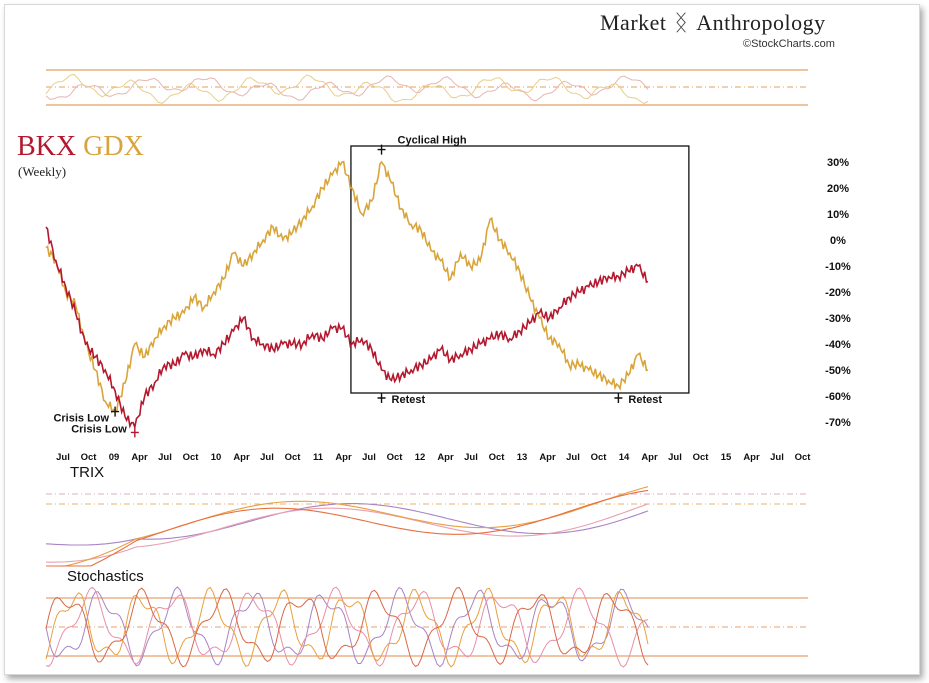 The image size is (929, 683). What do you see at coordinates (838, 215) in the screenshot?
I see `y-tick-label: 10%` at bounding box center [838, 215].